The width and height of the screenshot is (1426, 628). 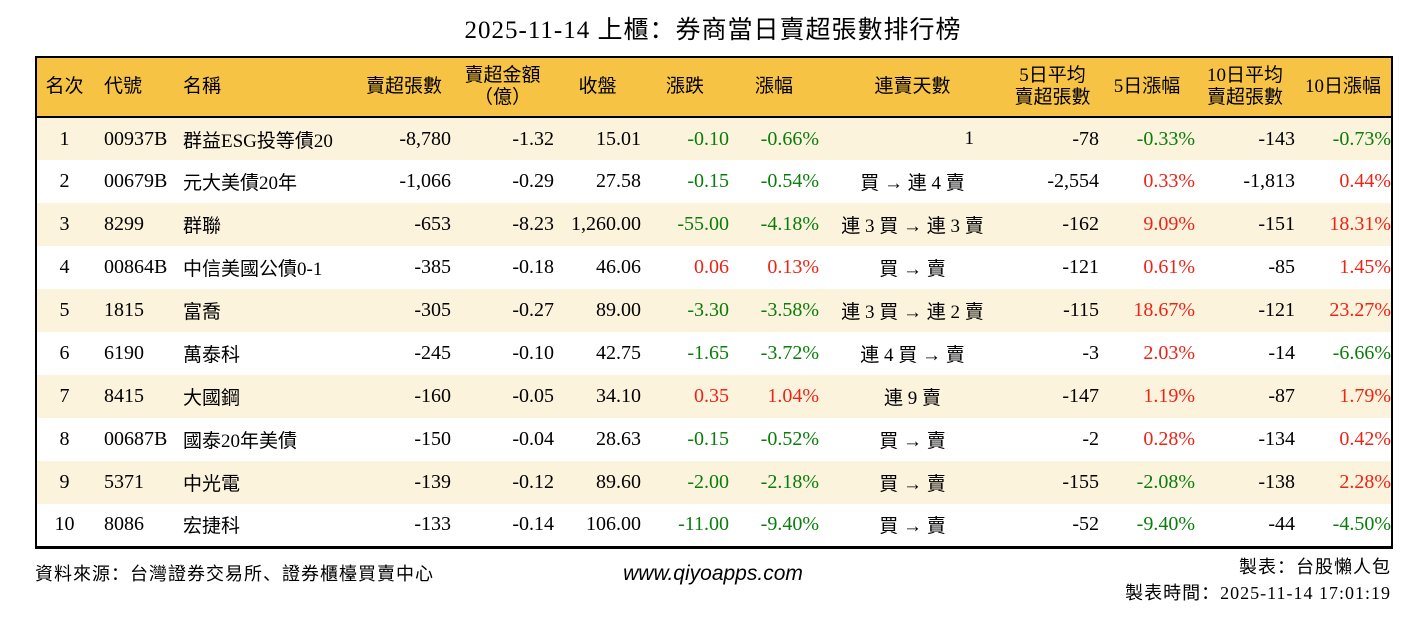 What do you see at coordinates (64, 396) in the screenshot?
I see `cell-rank: 7` at bounding box center [64, 396].